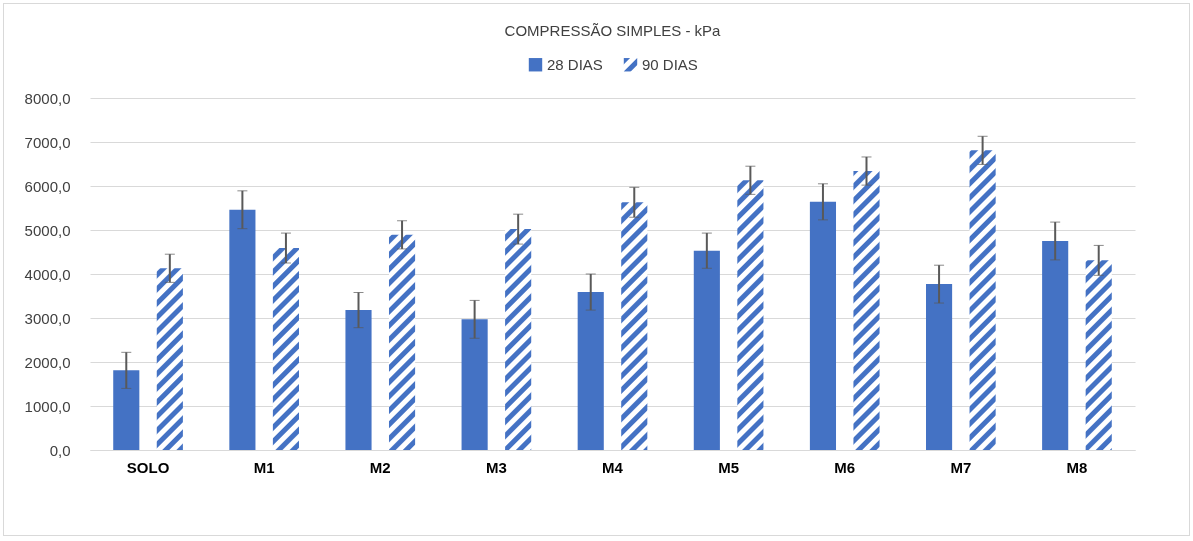 This screenshot has width=1193, height=541. What do you see at coordinates (496, 467) in the screenshot?
I see `x-tick-label: M3` at bounding box center [496, 467].